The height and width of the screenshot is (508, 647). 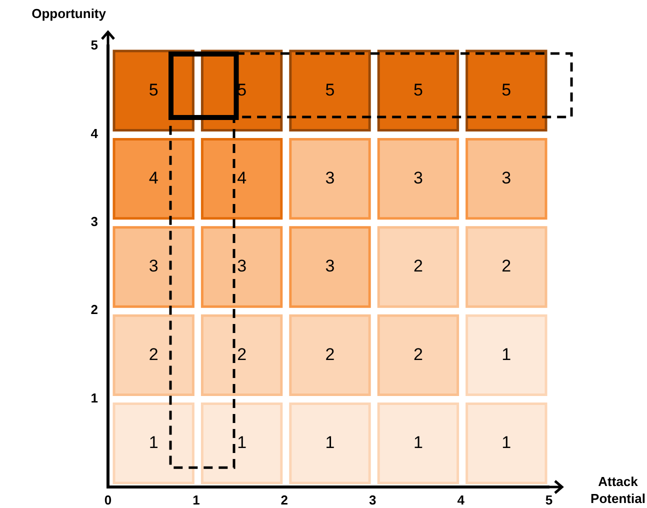 What do you see at coordinates (196, 500) in the screenshot?
I see `x-tick-label: 1` at bounding box center [196, 500].